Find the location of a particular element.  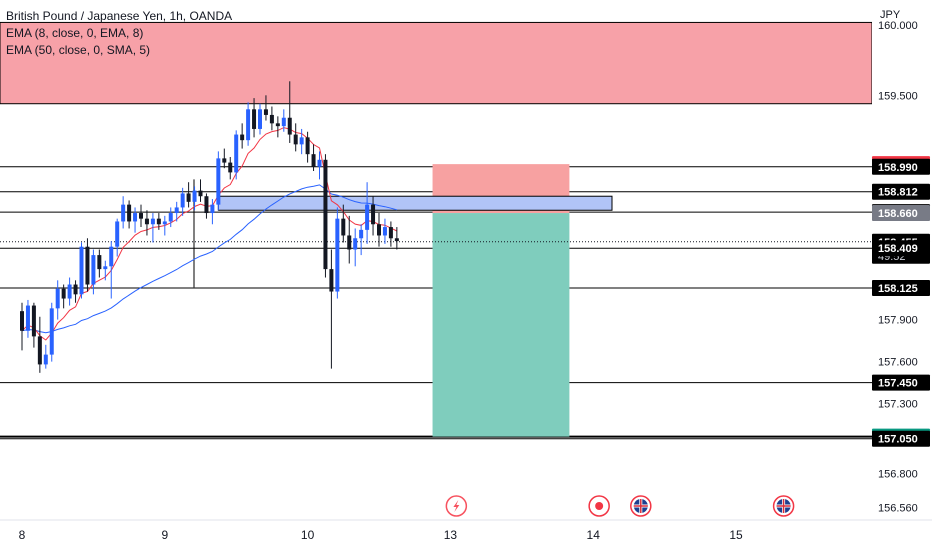

price-label-text: 158.660 is located at coordinates (898, 214).